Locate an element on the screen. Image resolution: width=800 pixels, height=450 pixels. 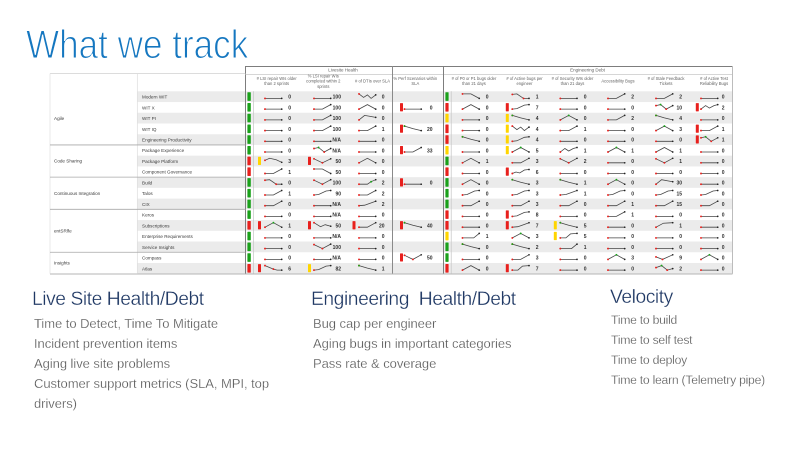
svg-text: Livesite Health is located at coordinates (343, 70).